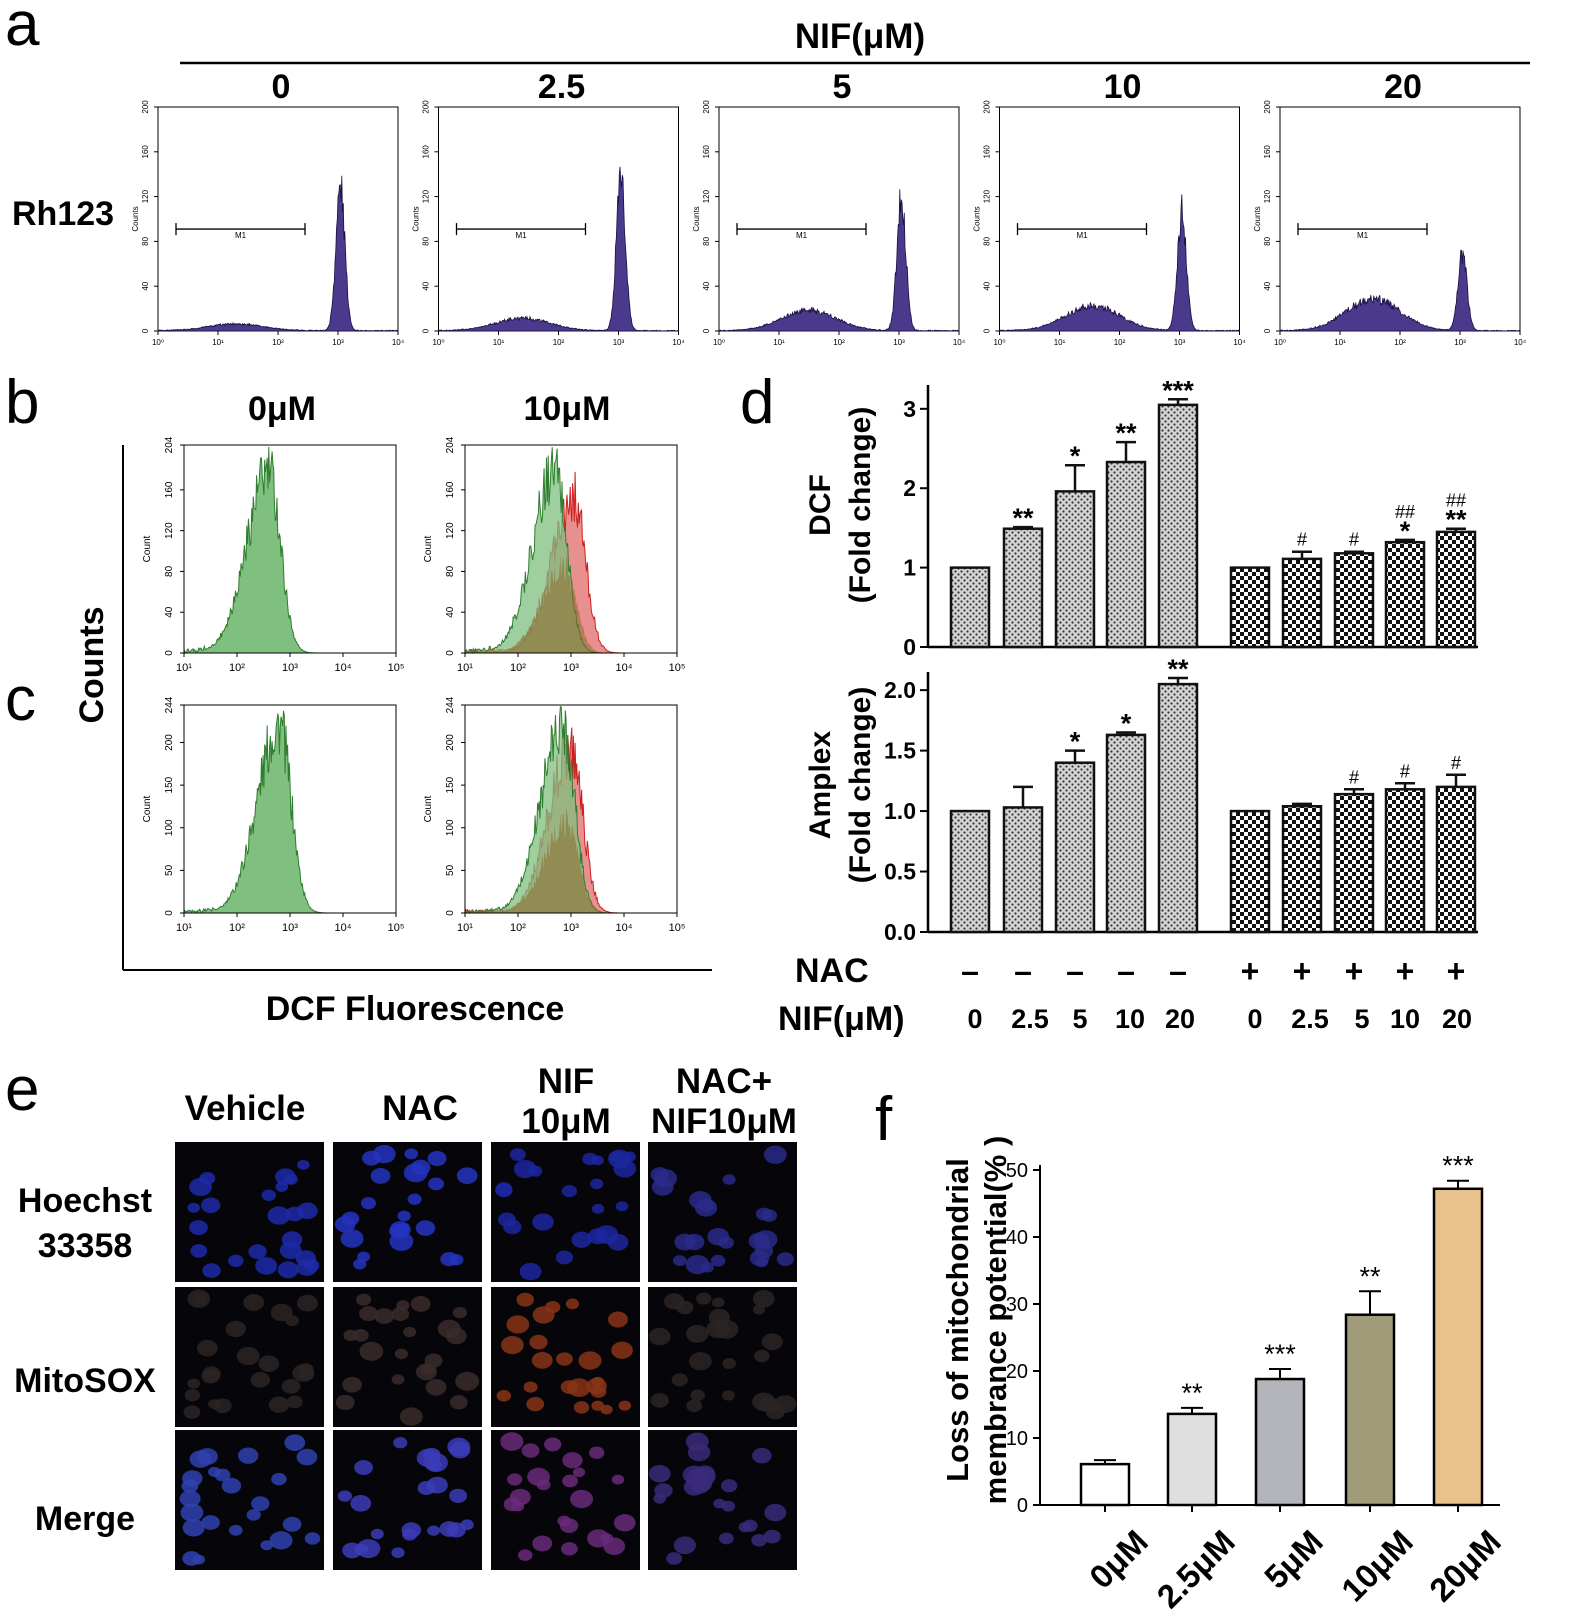  Describe the element at coordinates (860, 785) in the screenshot. I see `panel-d-amplex-ylabel-2: (Fold change)` at that location.